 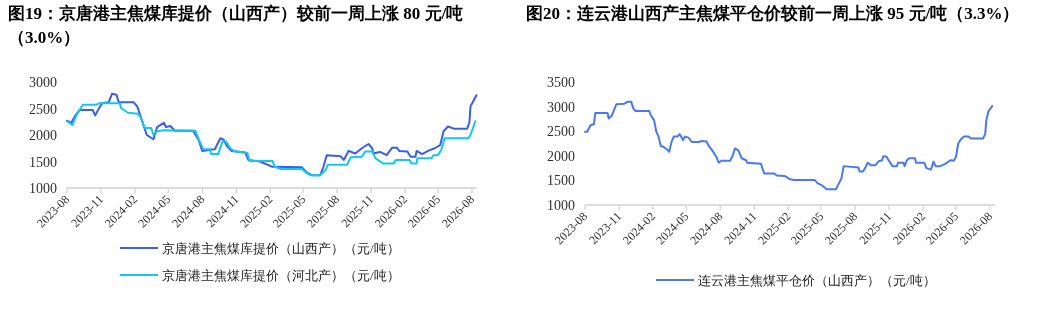 I want to click on y-tick-label: 3500, so click(x=561, y=82).